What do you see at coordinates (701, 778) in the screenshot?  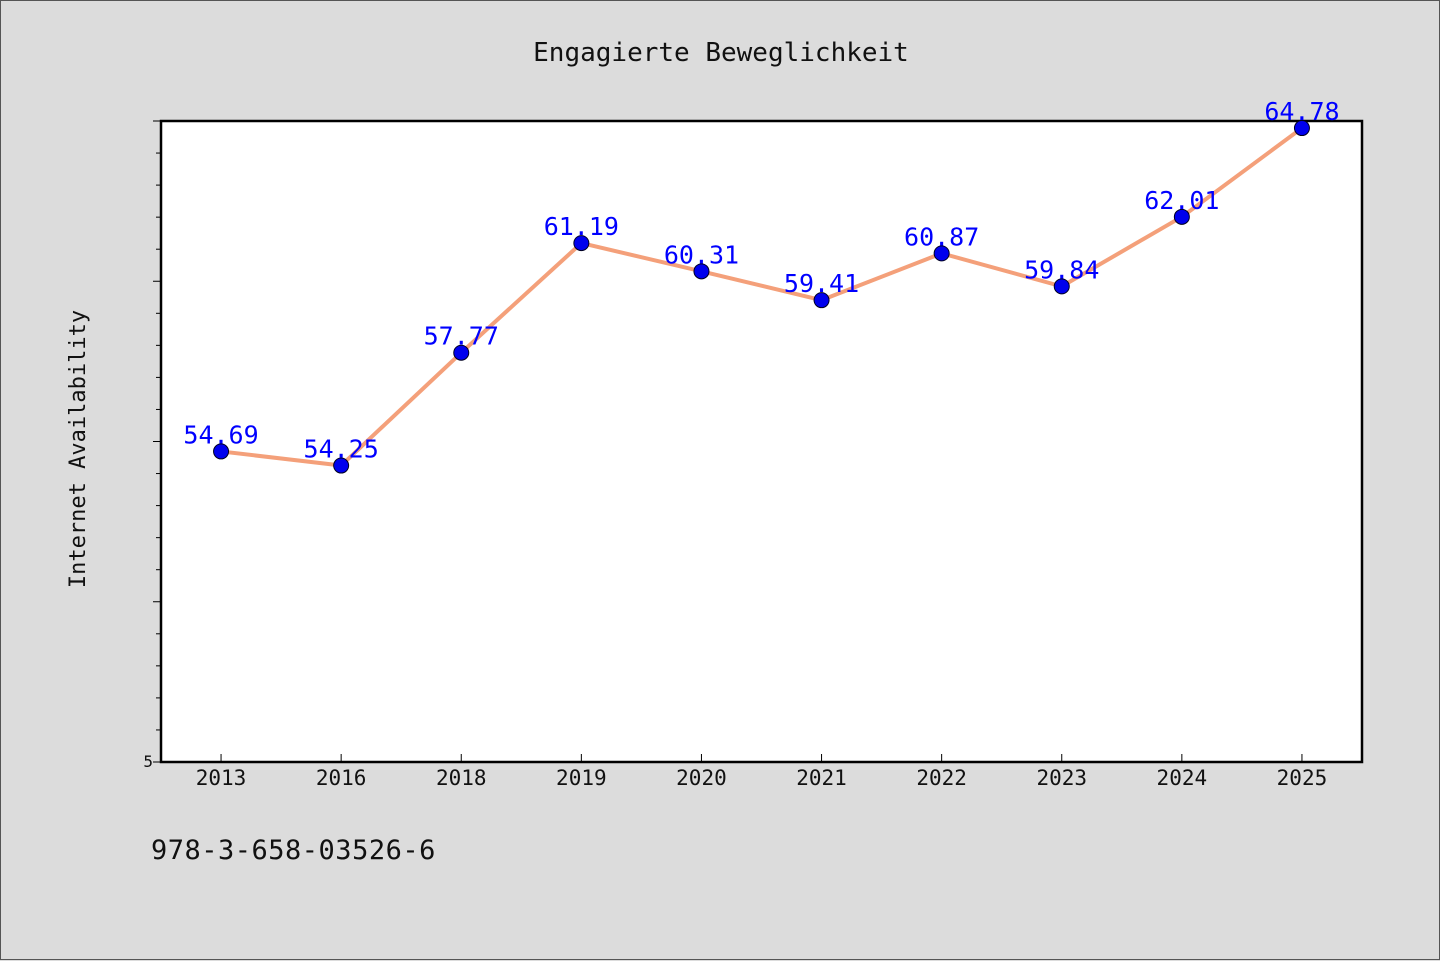 I see `x-tick-label: 2020` at bounding box center [701, 778].